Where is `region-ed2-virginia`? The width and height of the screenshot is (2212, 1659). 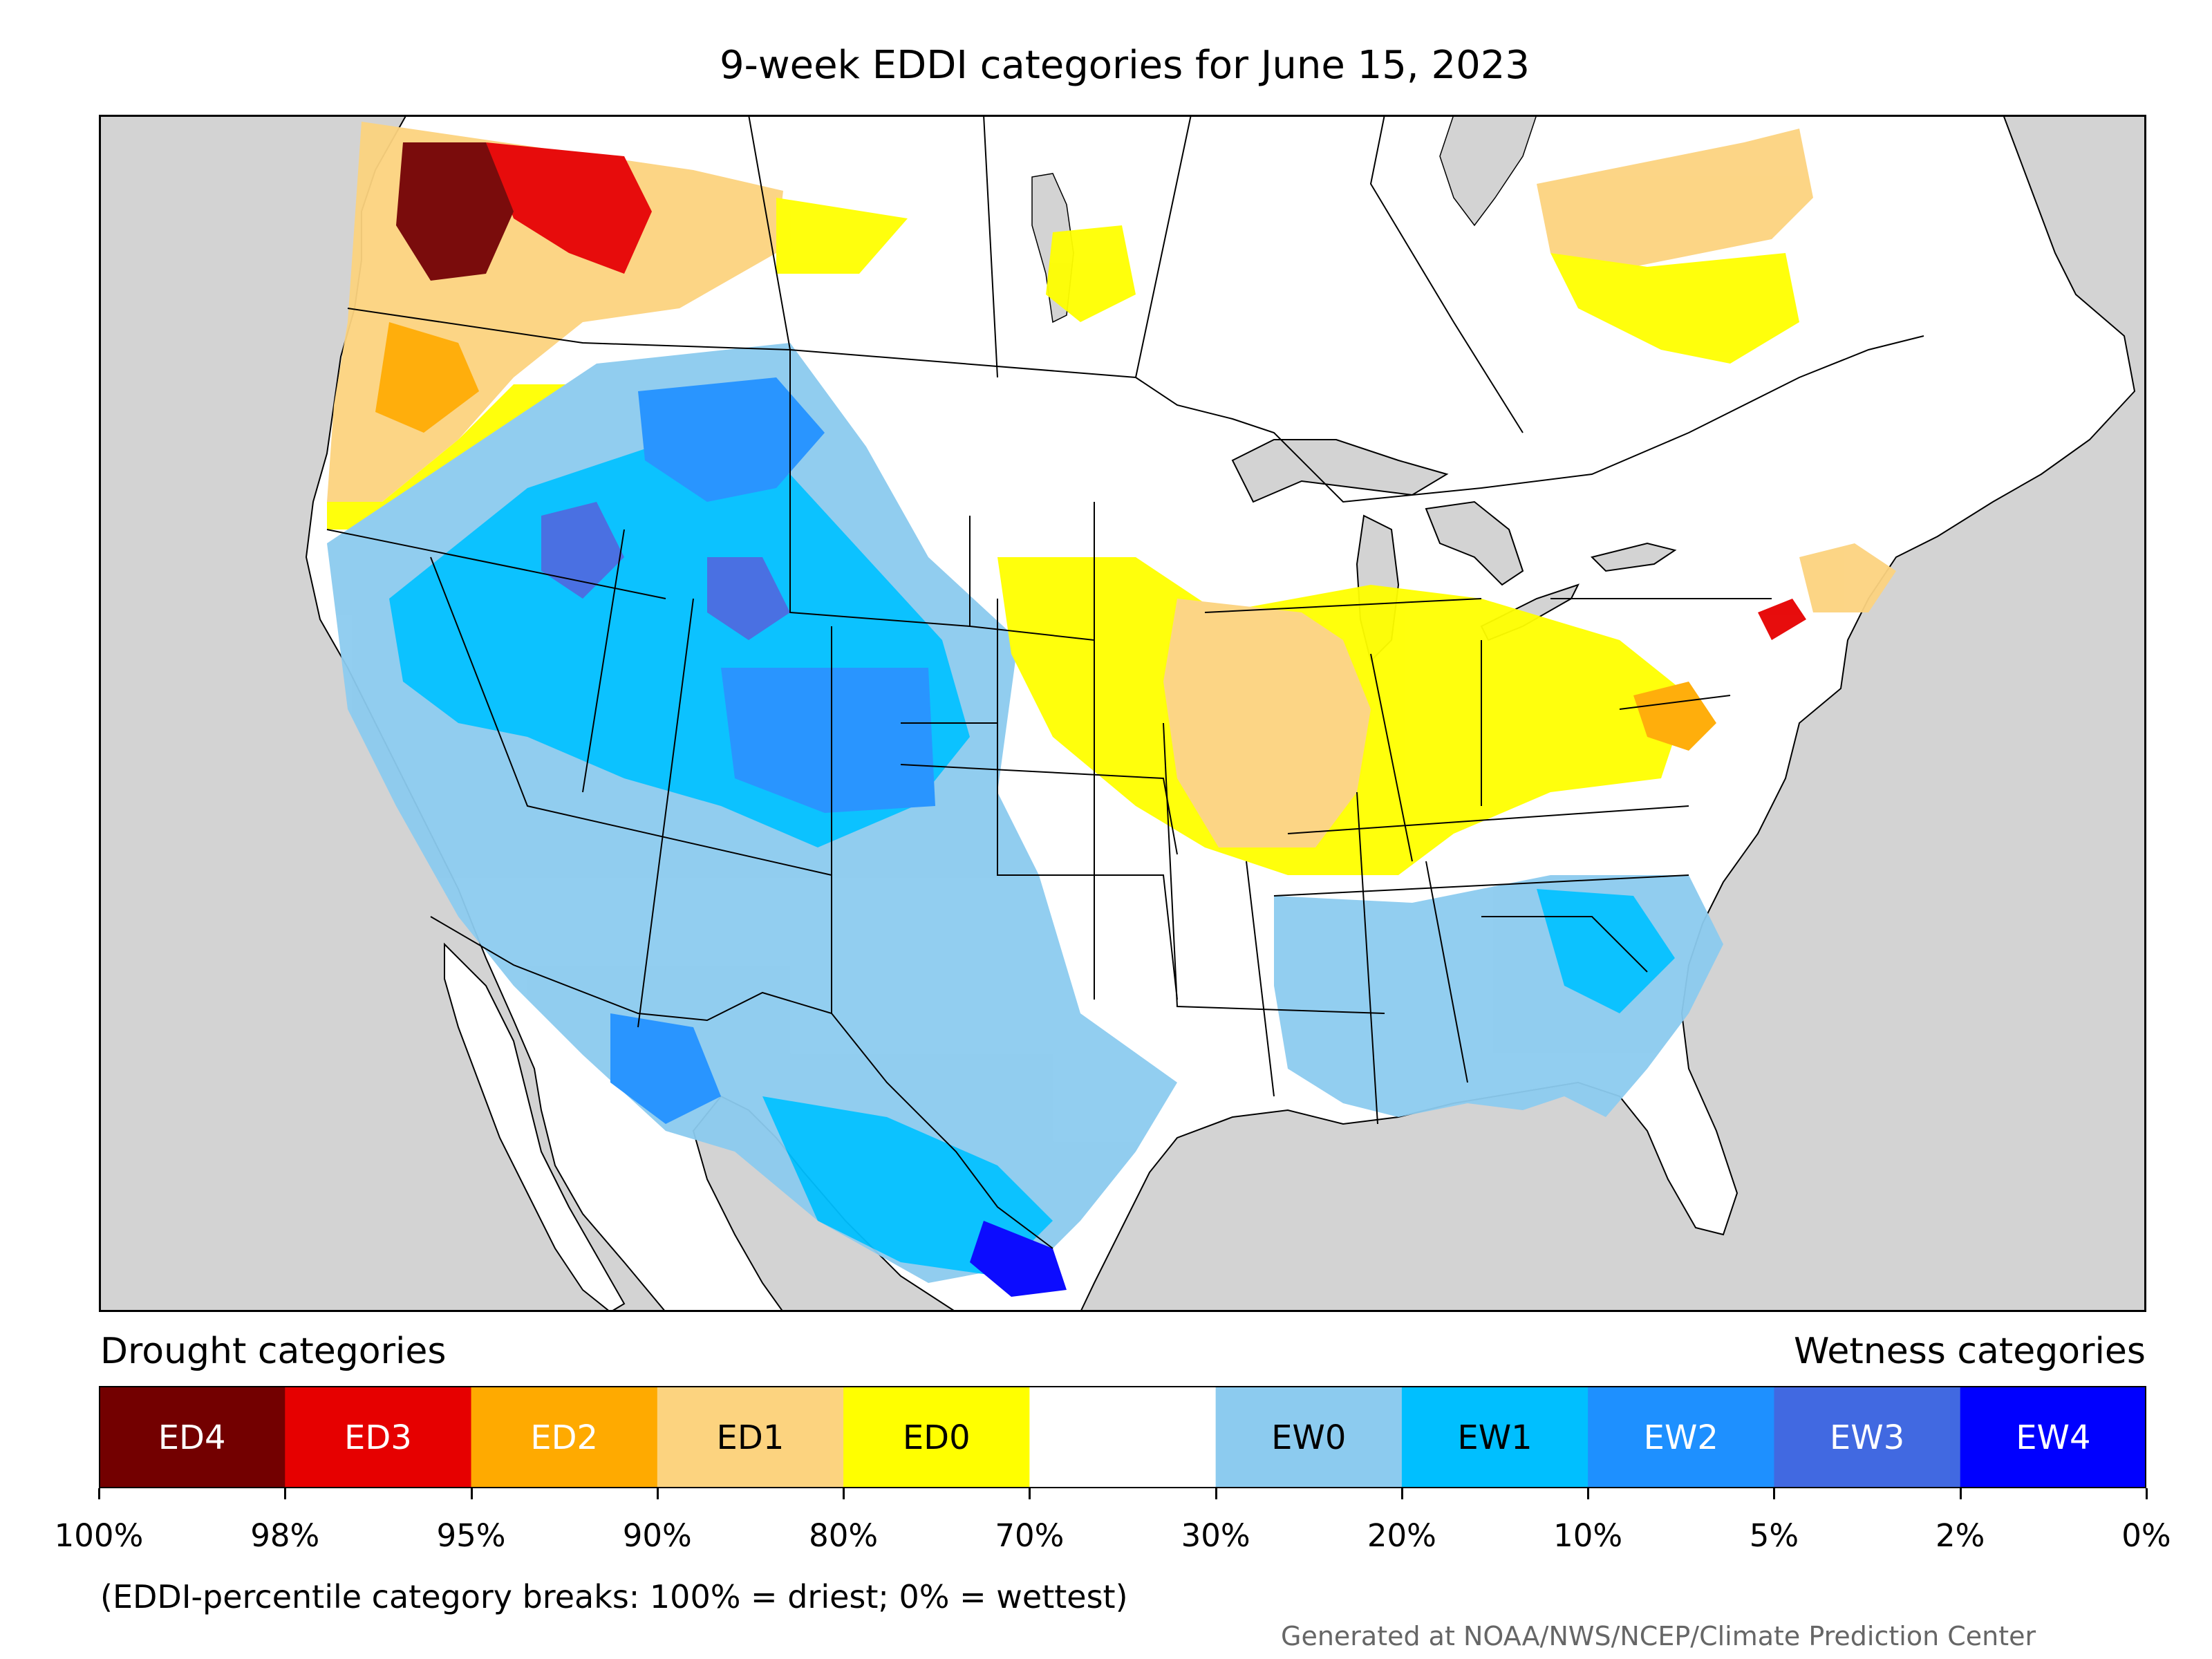
region-ed2-virginia is located at coordinates (1675, 716).